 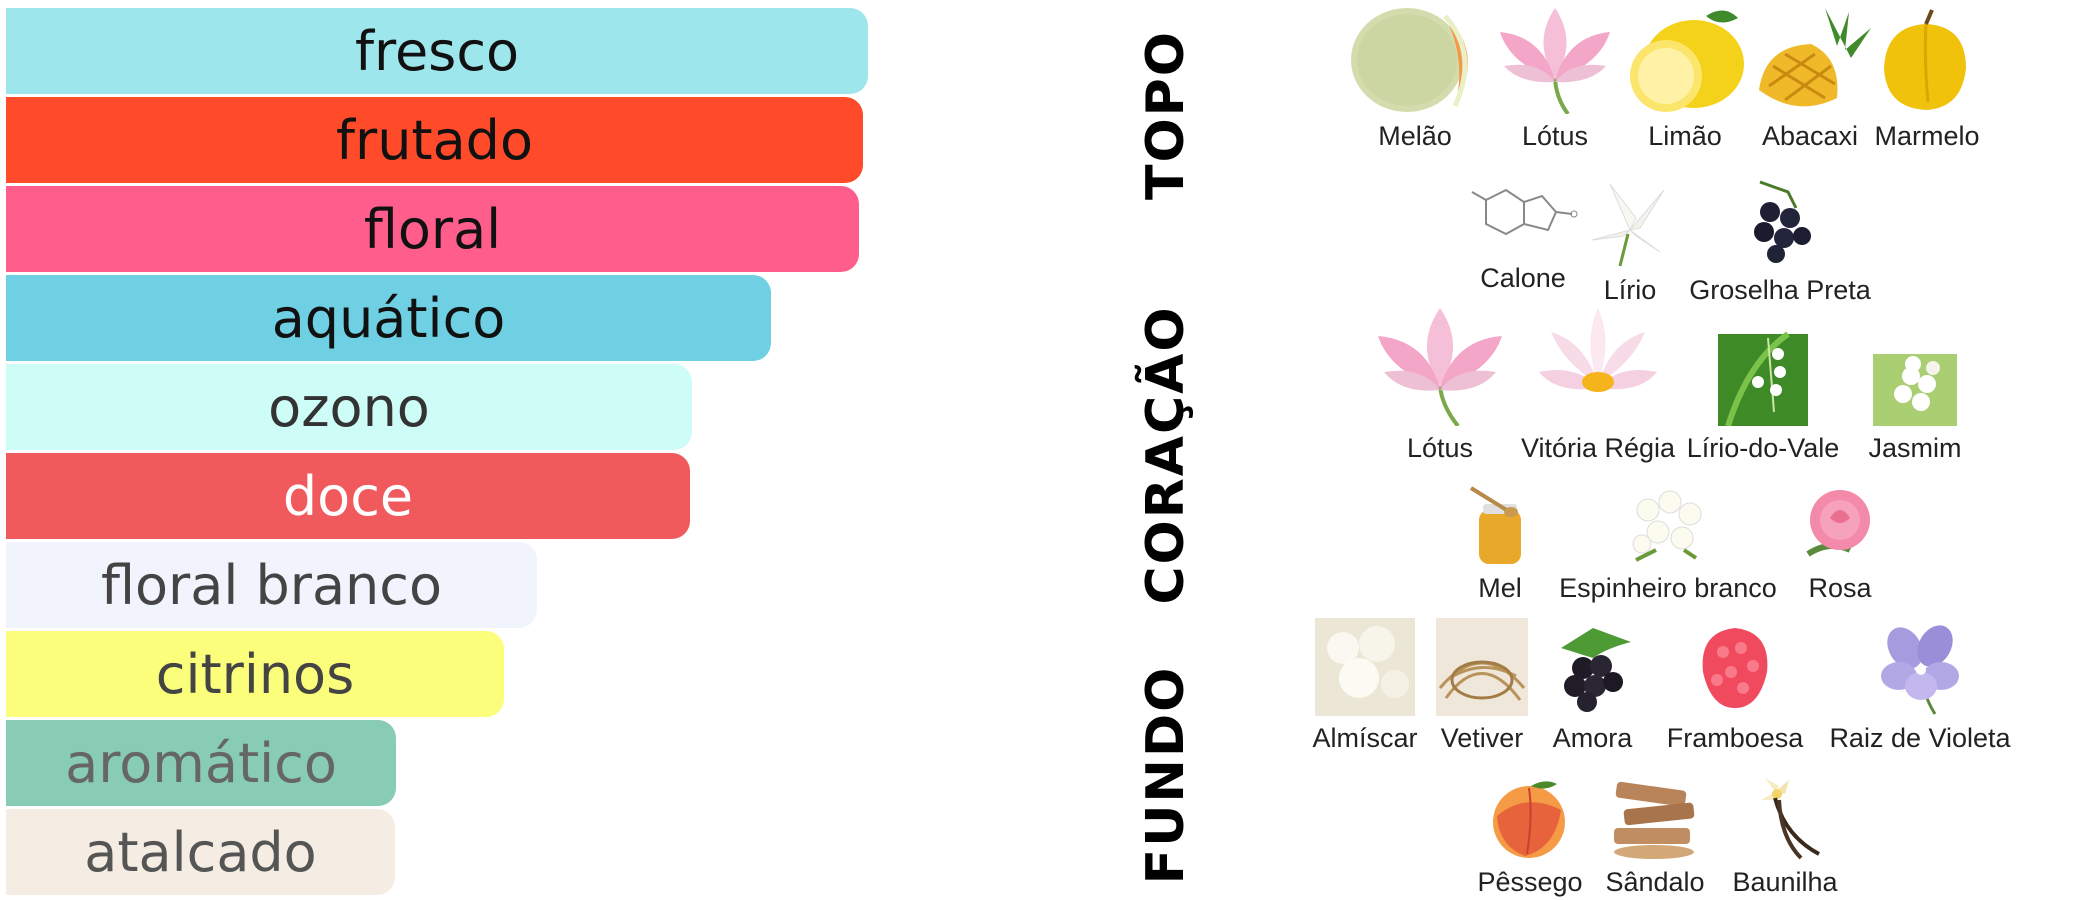 I want to click on jasmine-icon, so click(x=1915, y=390).